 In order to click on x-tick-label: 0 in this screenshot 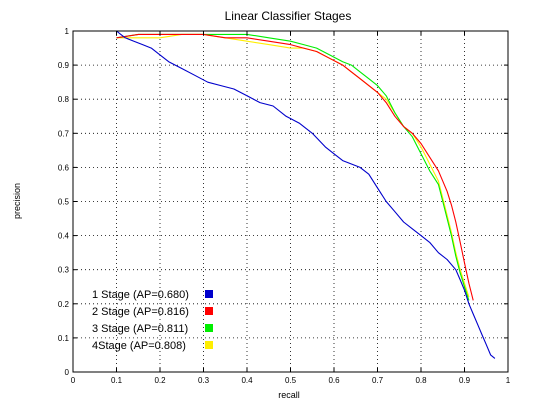, I will do `click(73, 380)`.